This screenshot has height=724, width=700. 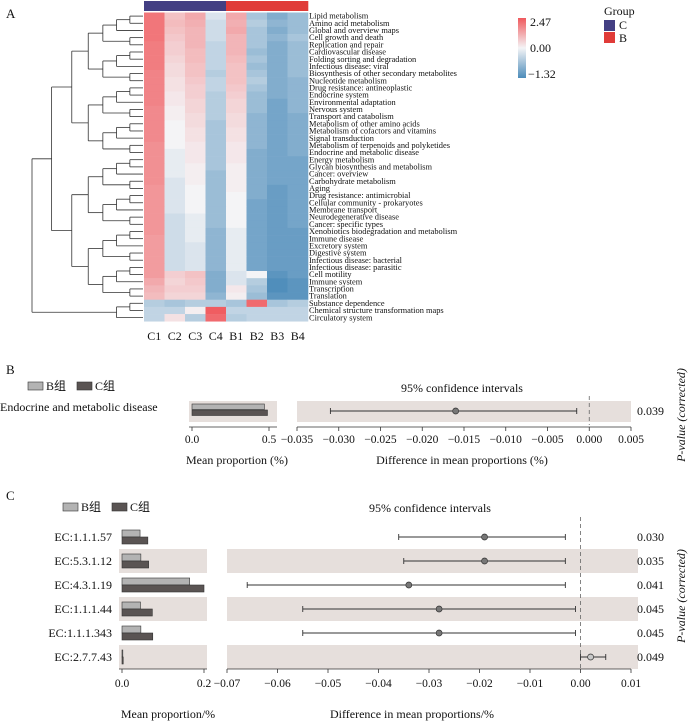 I want to click on panel-c-left-tick-label: 0.2, so click(x=204, y=684).